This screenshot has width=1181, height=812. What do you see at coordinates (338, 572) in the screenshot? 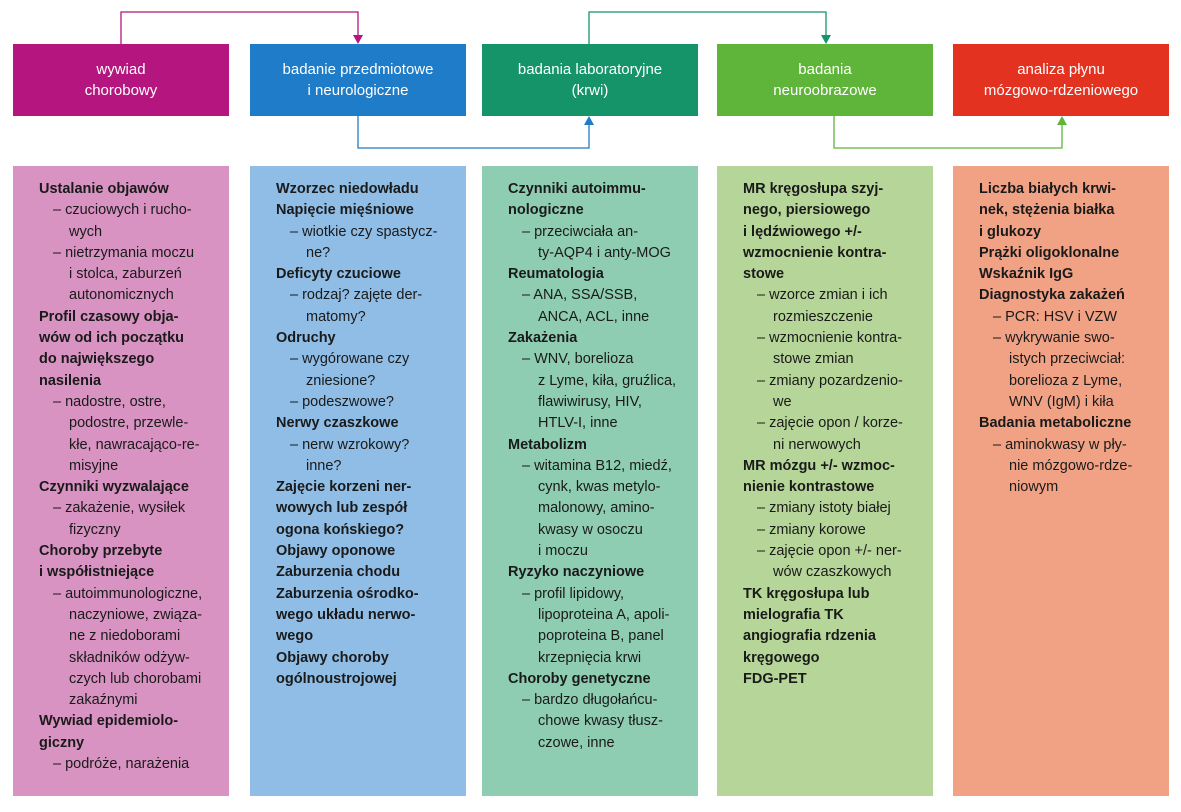
I see `section-heading: Zaburzenia chodu` at bounding box center [338, 572].